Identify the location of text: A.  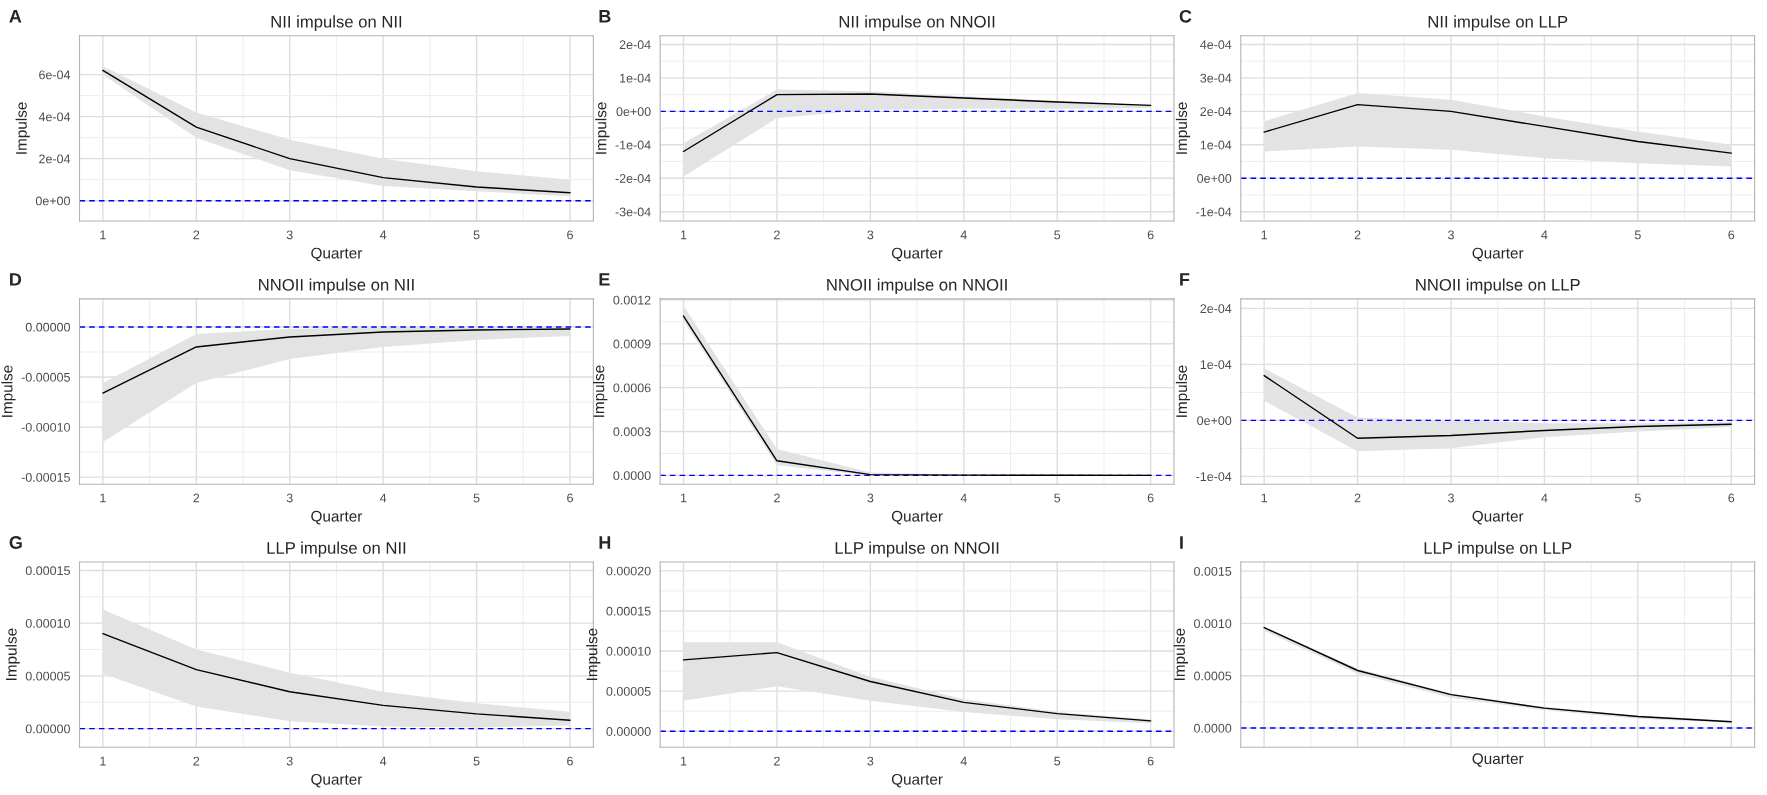
(15, 16).